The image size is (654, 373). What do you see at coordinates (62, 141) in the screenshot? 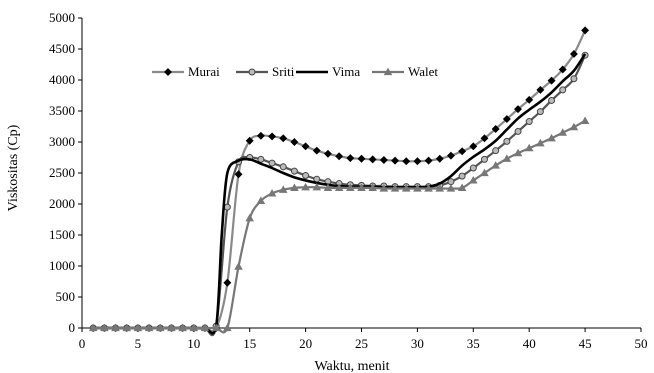
I see `y-tick-label: 3000` at bounding box center [62, 141].